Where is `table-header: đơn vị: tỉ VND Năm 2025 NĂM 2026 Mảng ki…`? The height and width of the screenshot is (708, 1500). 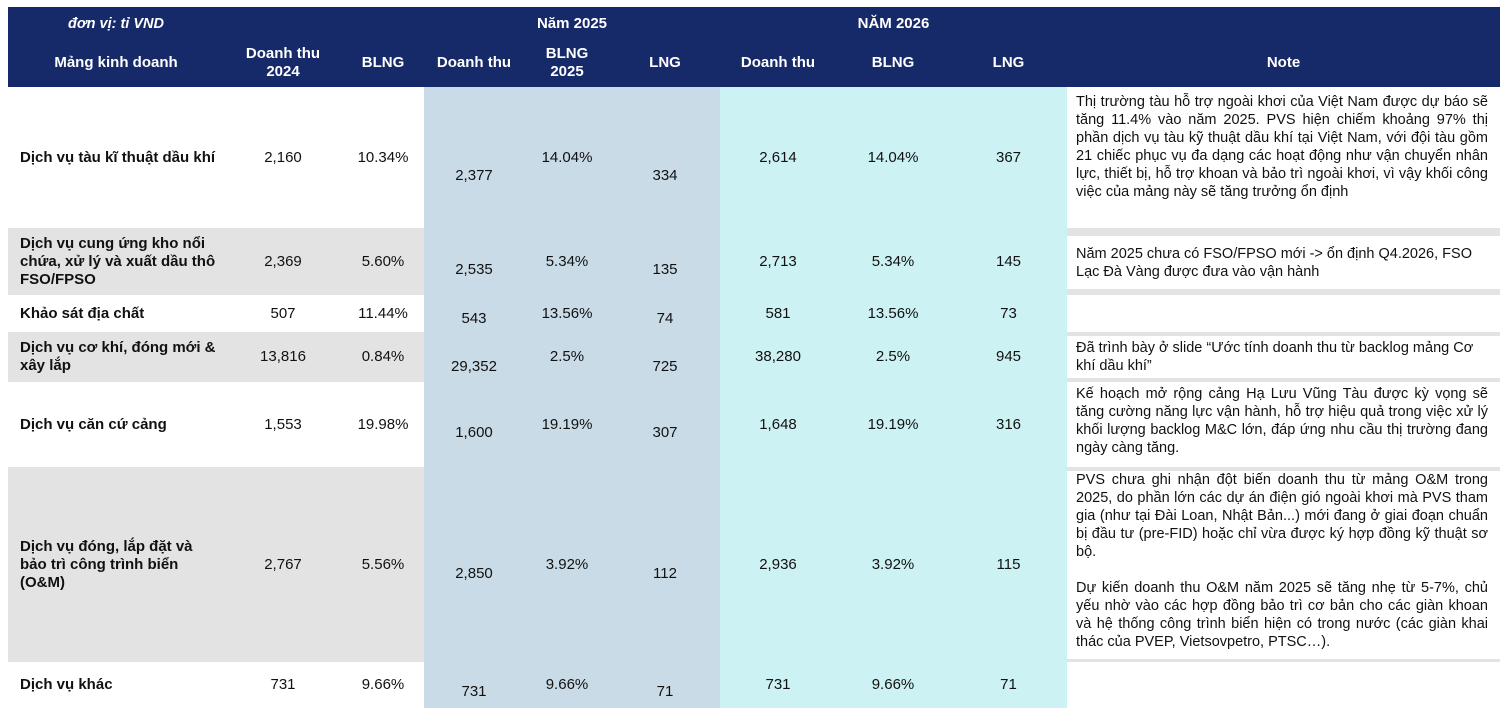
table-header: đơn vị: tỉ VND Năm 2025 NĂM 2026 Mảng ki… is located at coordinates (754, 47).